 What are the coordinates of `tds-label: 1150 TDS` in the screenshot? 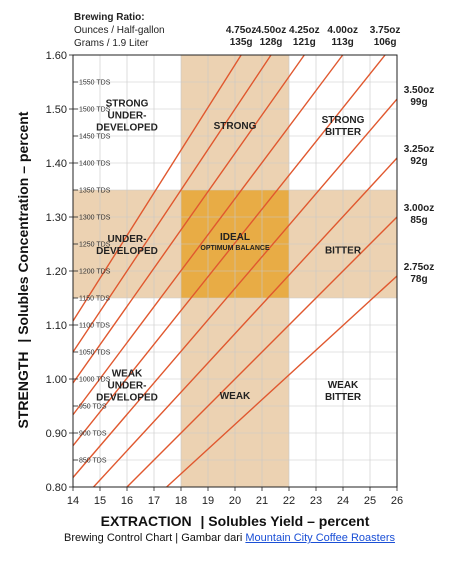 It's located at (94, 299).